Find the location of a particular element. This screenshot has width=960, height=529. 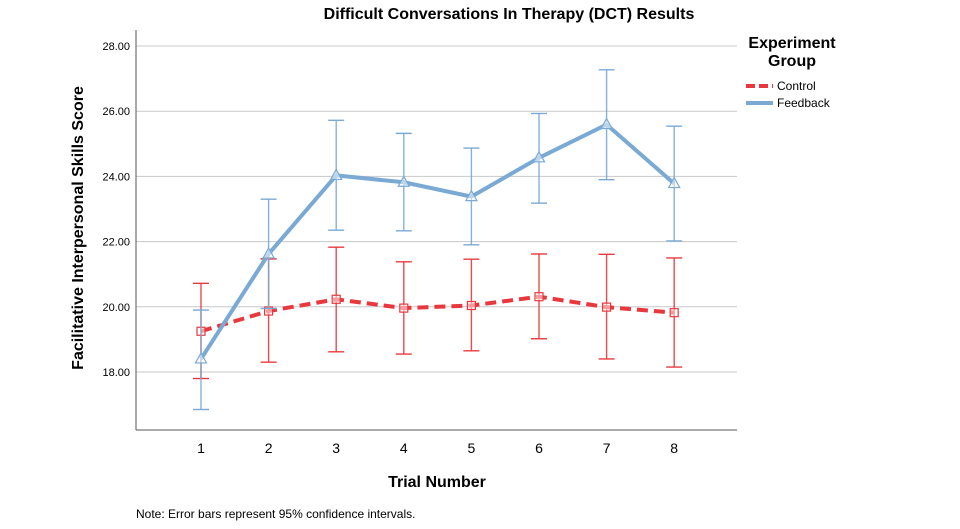

x-tick-labels: 1 2 3 4 5 6 7 8 is located at coordinates (437, 448).